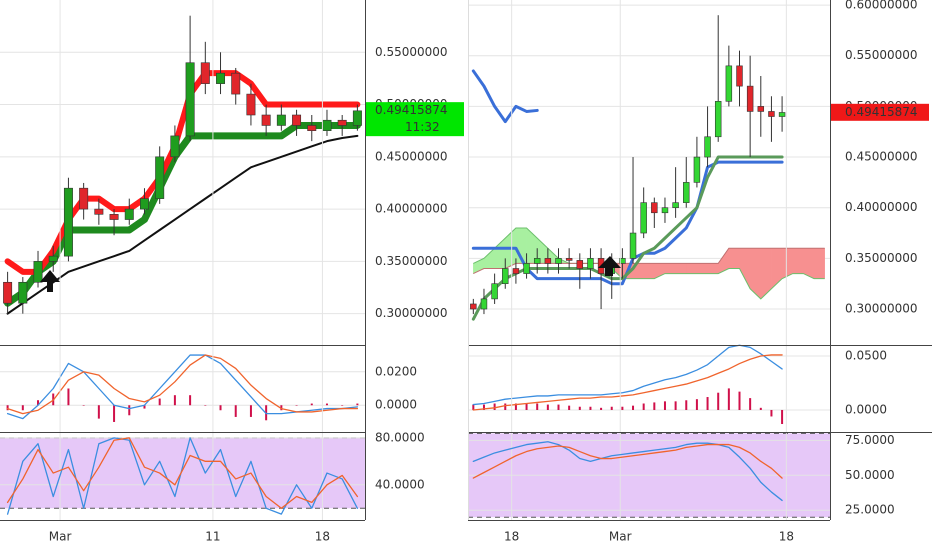  What do you see at coordinates (870, 510) in the screenshot?
I see `y-tick-label: 25.0000` at bounding box center [870, 510].